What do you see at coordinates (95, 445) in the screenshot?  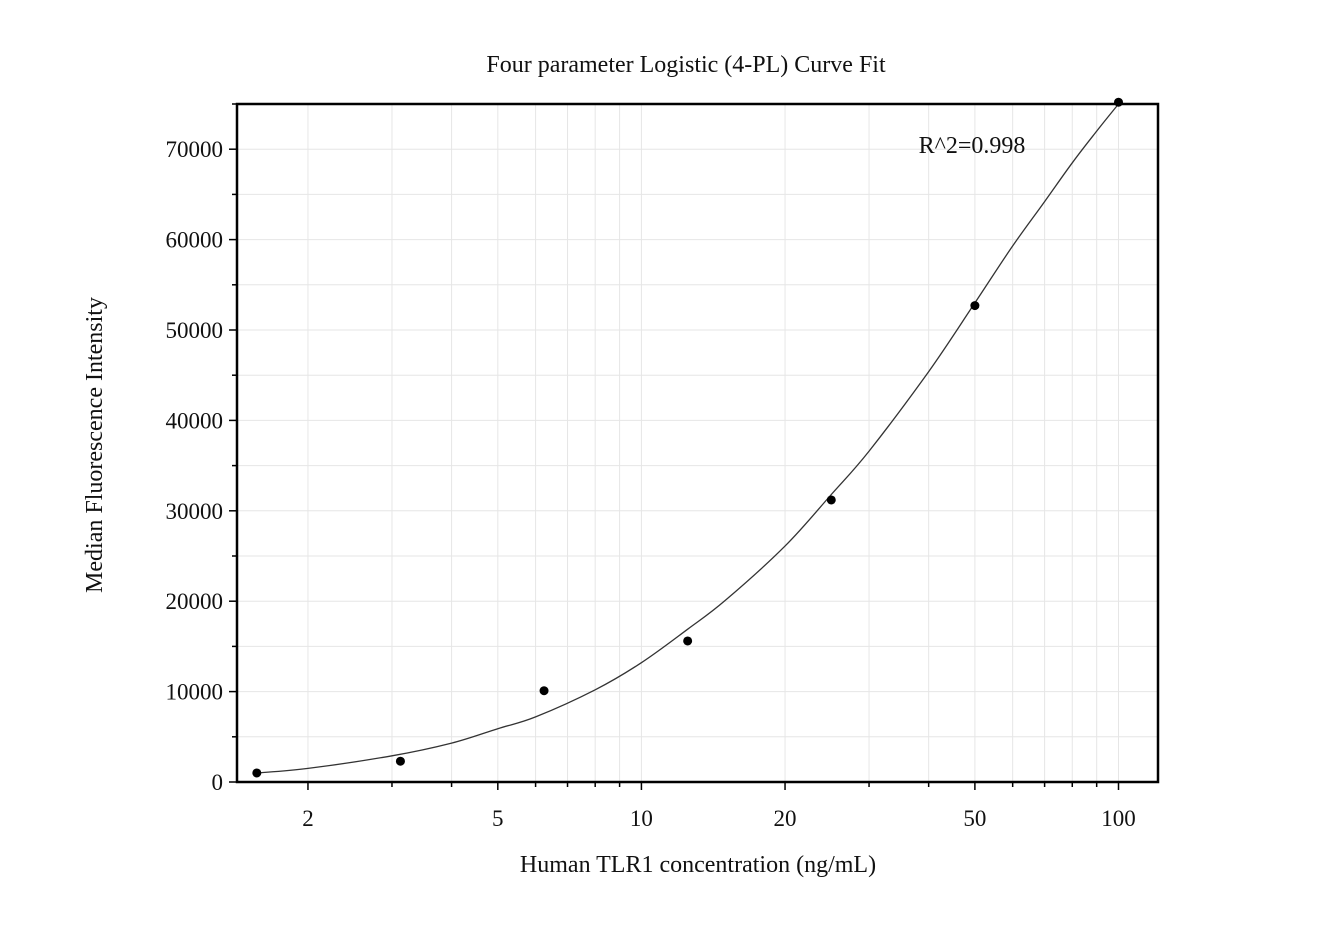 I see `y-axis-label: Median Fluorescence Intensity` at bounding box center [95, 445].